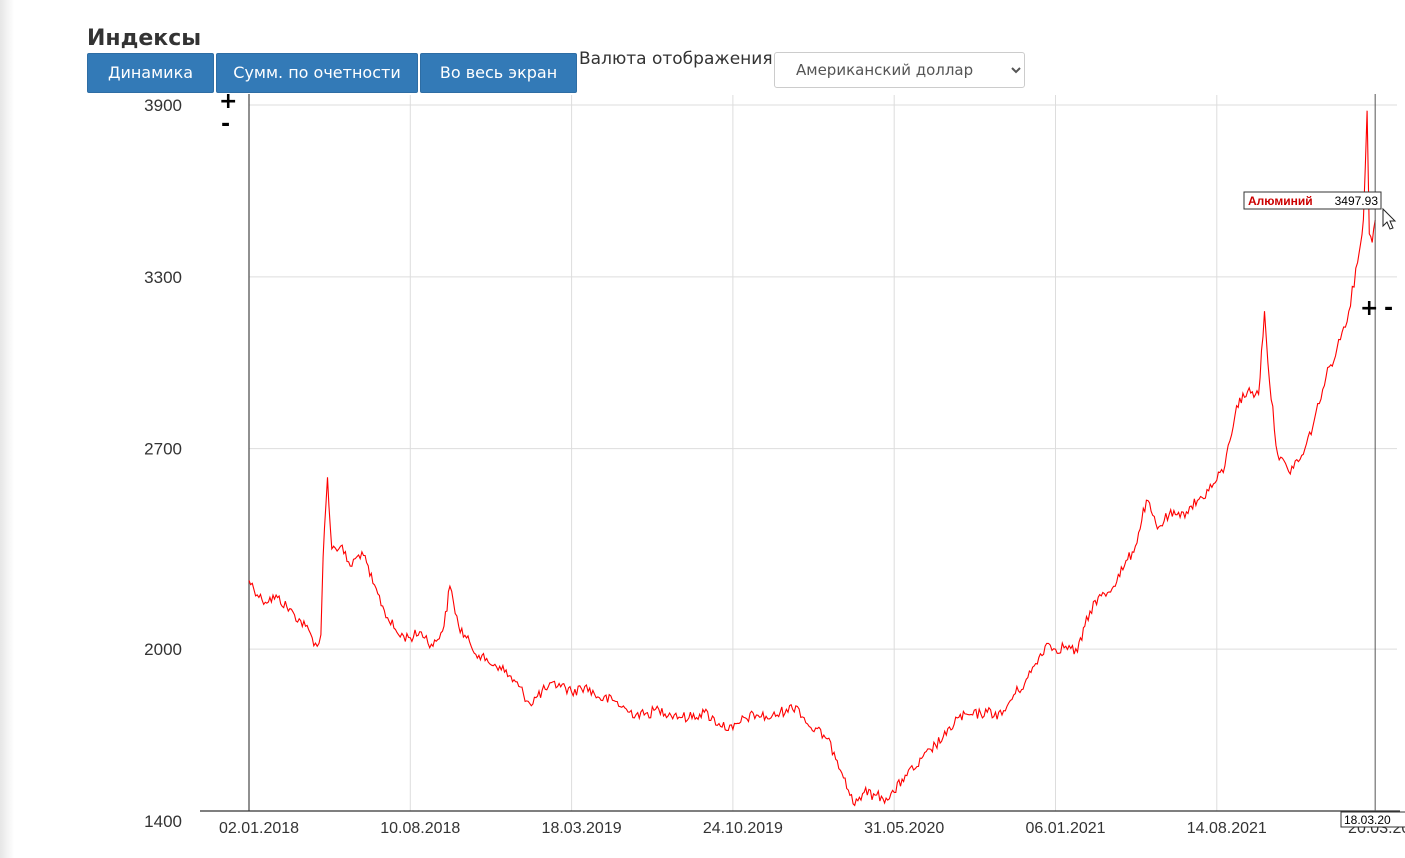  Describe the element at coordinates (7, 429) in the screenshot. I see `window-edge-shade` at that location.